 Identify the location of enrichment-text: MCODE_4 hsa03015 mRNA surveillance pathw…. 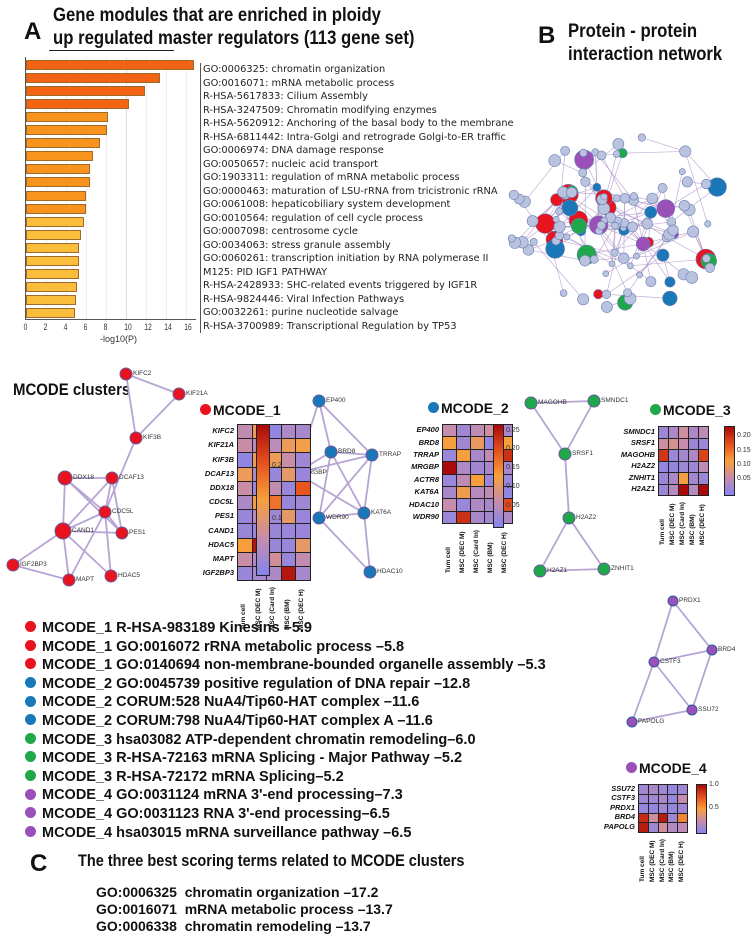
(227, 832).